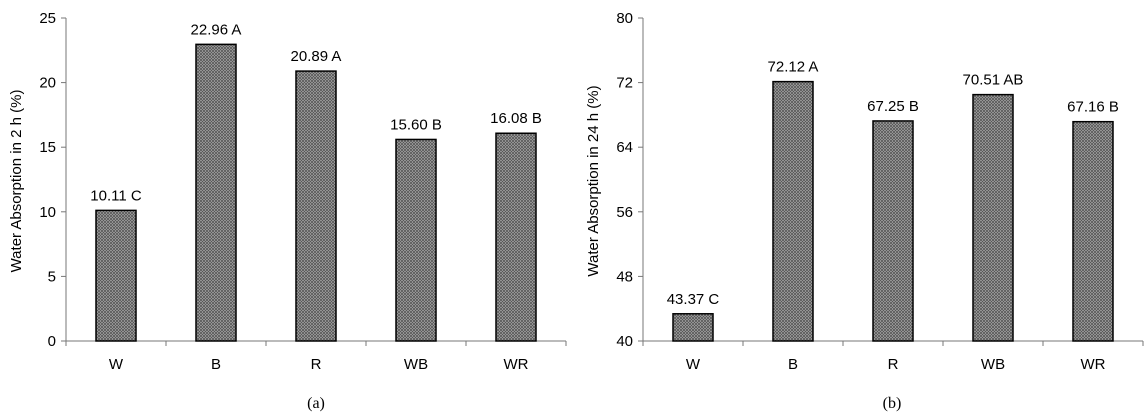 The width and height of the screenshot is (1146, 420). Describe the element at coordinates (516, 118) in the screenshot. I see `data-label: 16.08 B` at that location.